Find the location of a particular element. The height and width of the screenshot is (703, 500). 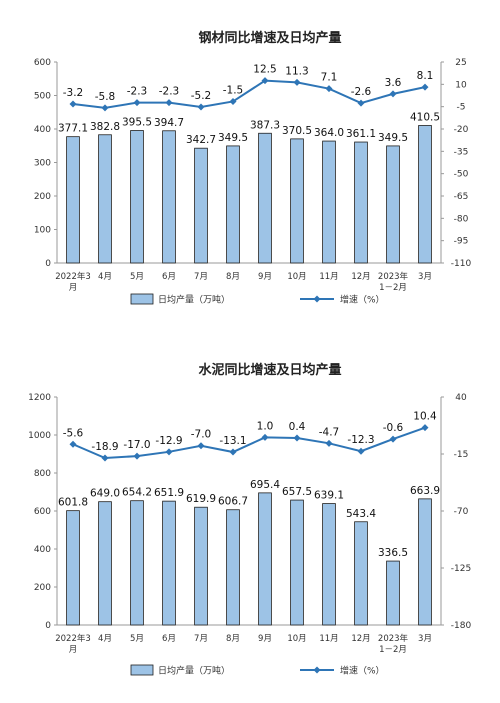

cement-bar-value-label: 619.9 is located at coordinates (201, 499).